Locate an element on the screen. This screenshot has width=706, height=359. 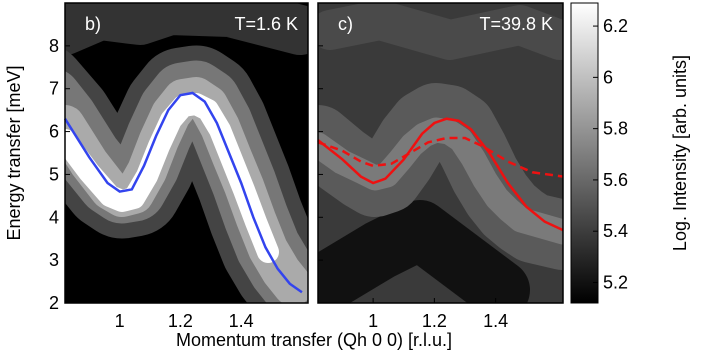
colorbar-tick-label: 5.6 is located at coordinates (615, 180).